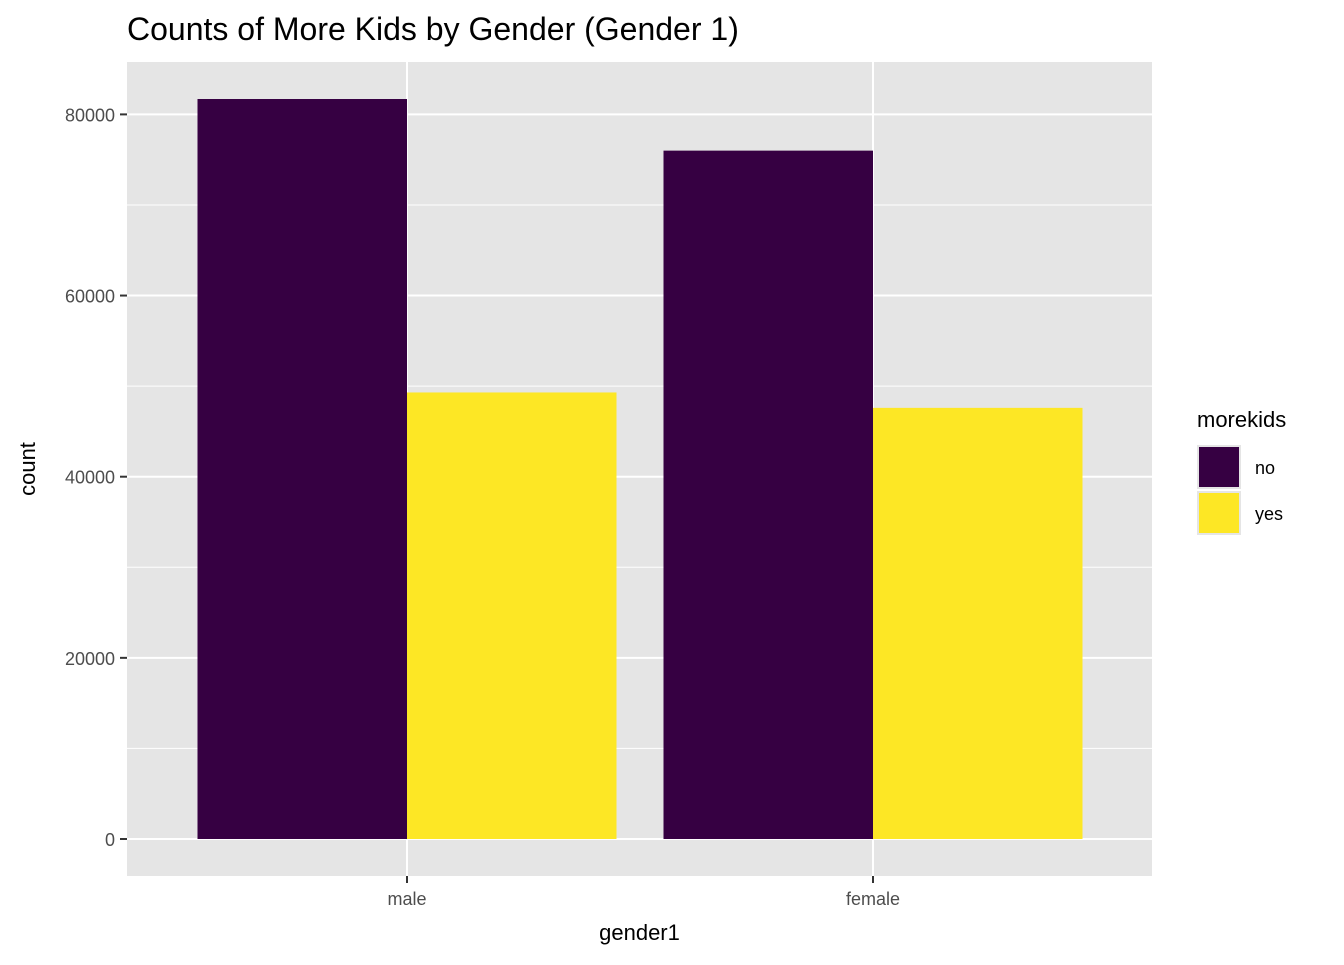  I want to click on y-axis-label: count, so click(27, 469).